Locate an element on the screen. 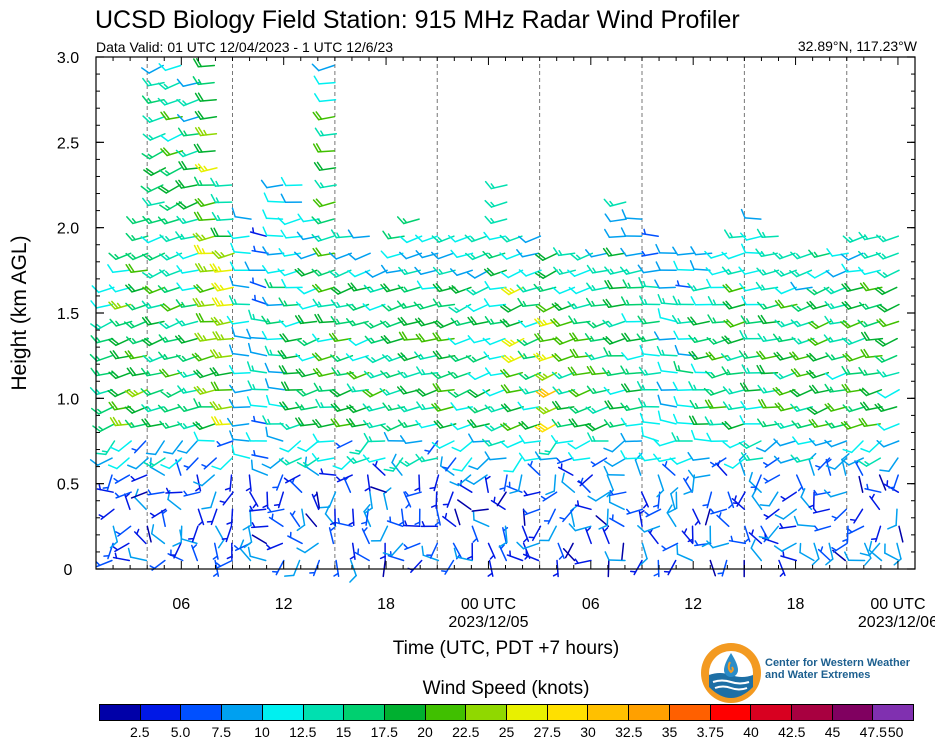 This screenshot has height=747, width=935. y-tick-label: 1.0 is located at coordinates (68, 399).